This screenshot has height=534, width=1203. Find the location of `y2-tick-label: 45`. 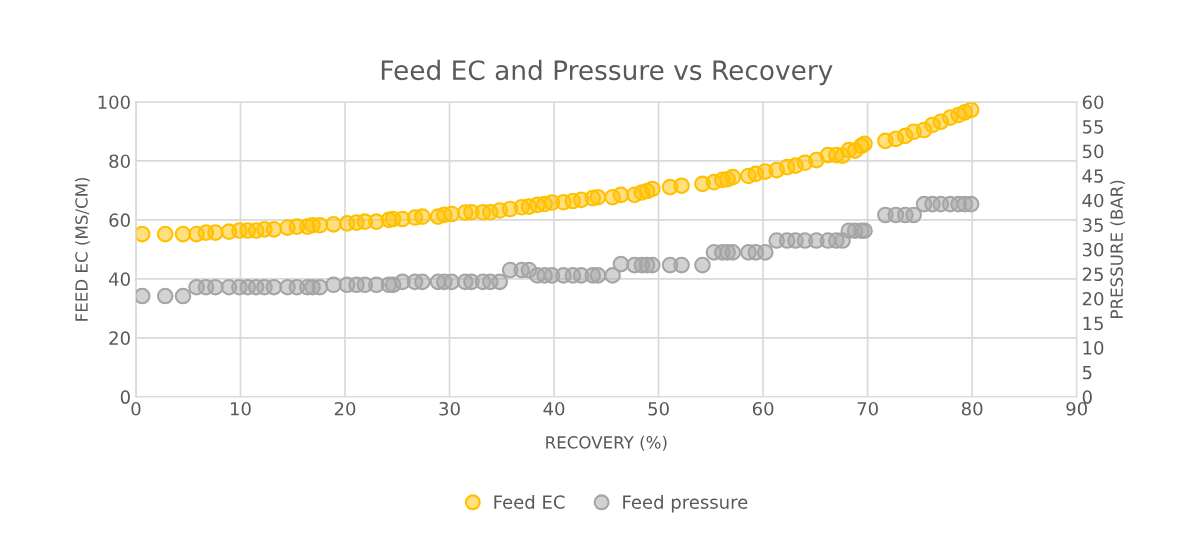

y2-tick-label: 45 is located at coordinates (1092, 176).